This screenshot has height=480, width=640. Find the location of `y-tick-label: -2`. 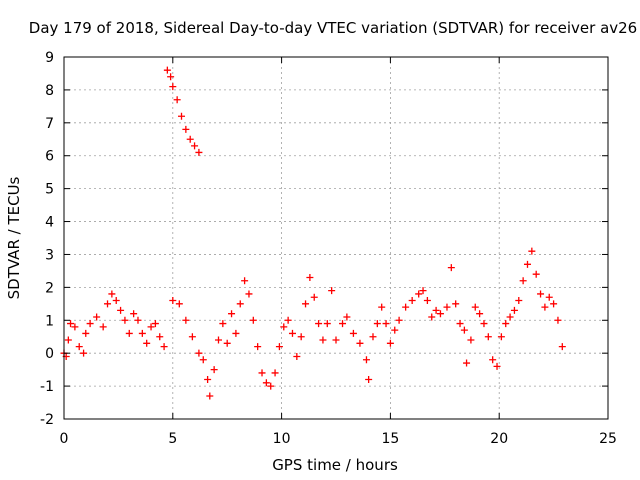

y-tick-label: -2 is located at coordinates (47, 420).